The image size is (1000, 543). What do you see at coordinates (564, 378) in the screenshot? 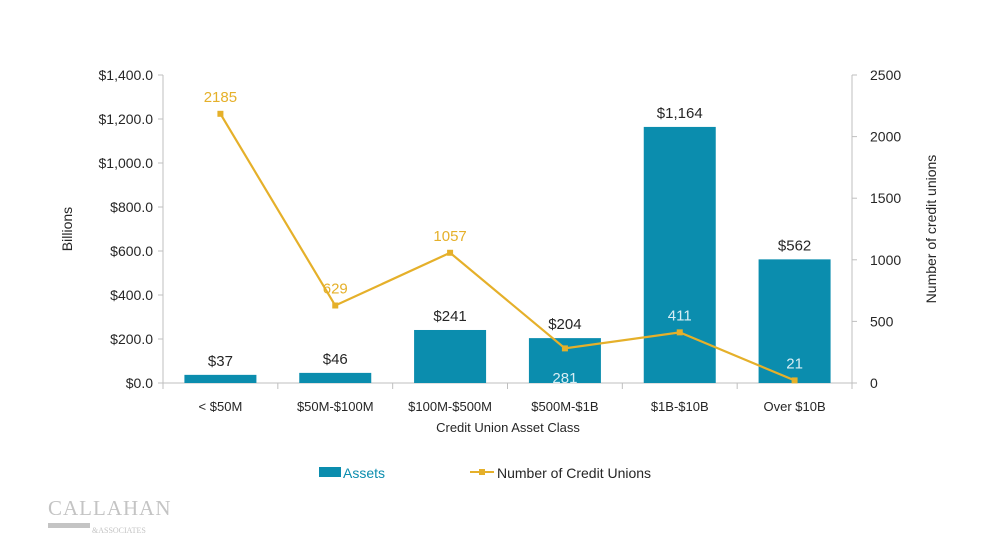
I see `line-data-label: 281` at bounding box center [564, 378].